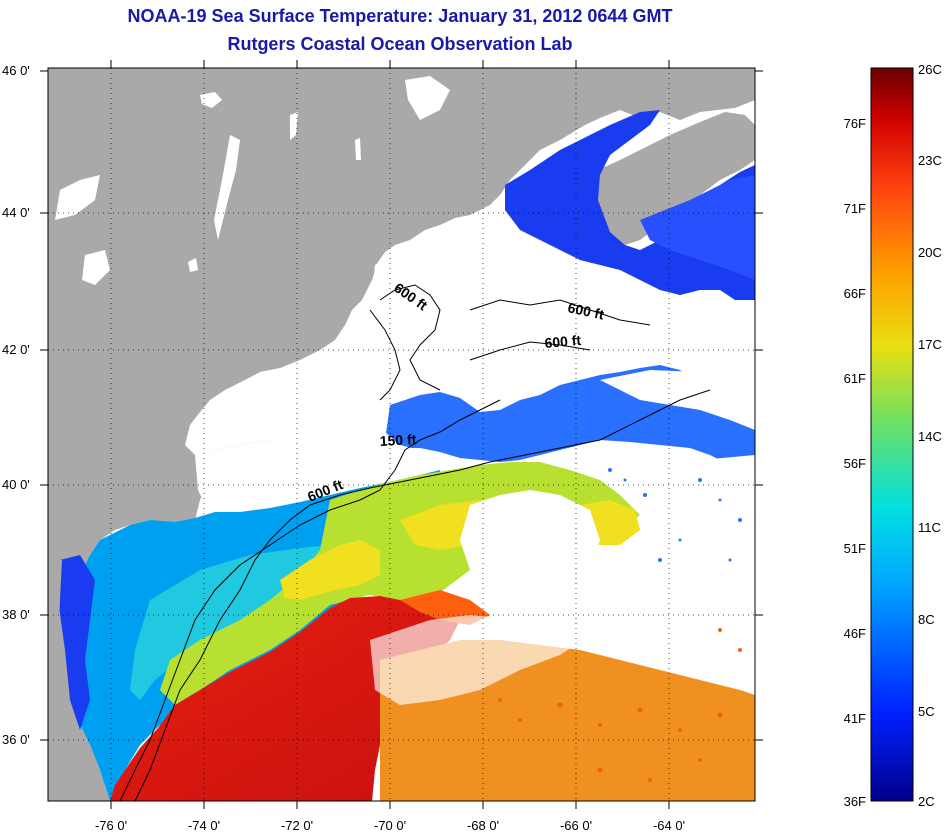 This screenshot has width=944, height=840. Describe the element at coordinates (855, 801) in the screenshot. I see `colorbar-f-label: 36F` at that location.